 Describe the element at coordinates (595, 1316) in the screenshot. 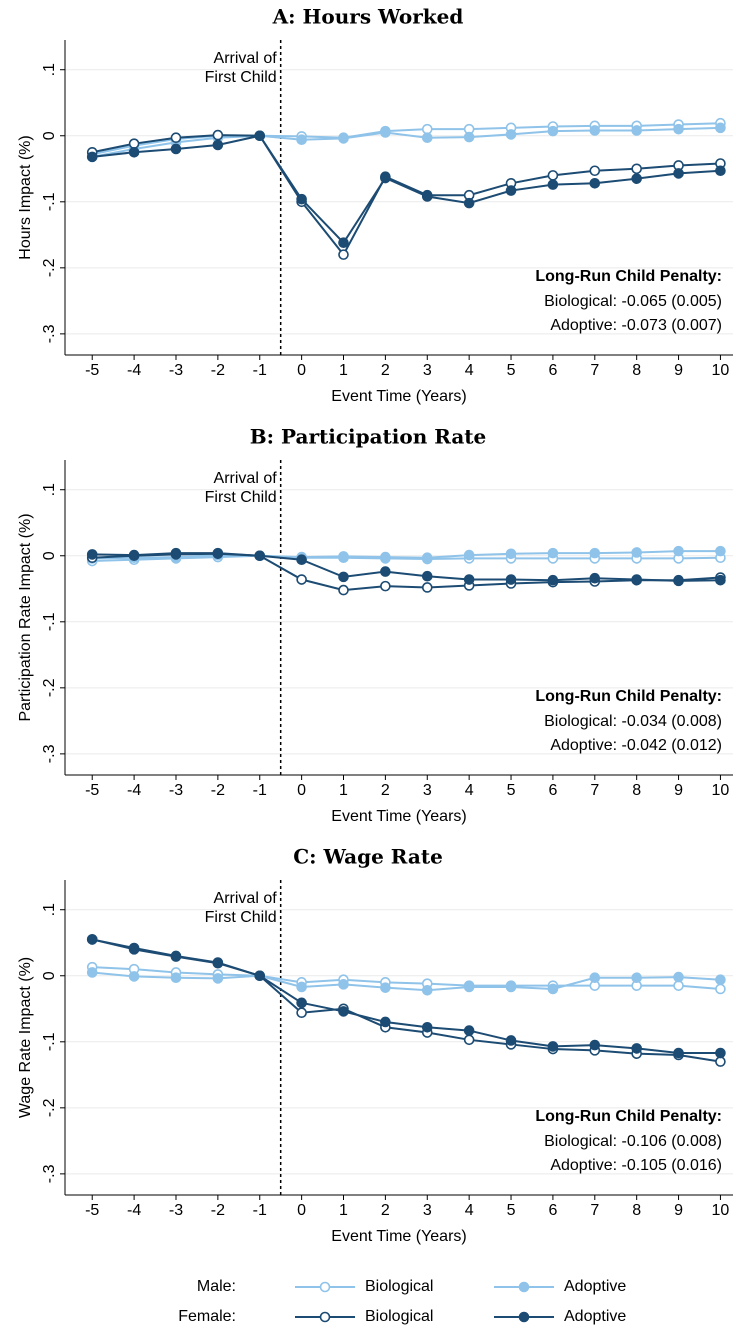

I see `legend-label: Adoptive` at that location.